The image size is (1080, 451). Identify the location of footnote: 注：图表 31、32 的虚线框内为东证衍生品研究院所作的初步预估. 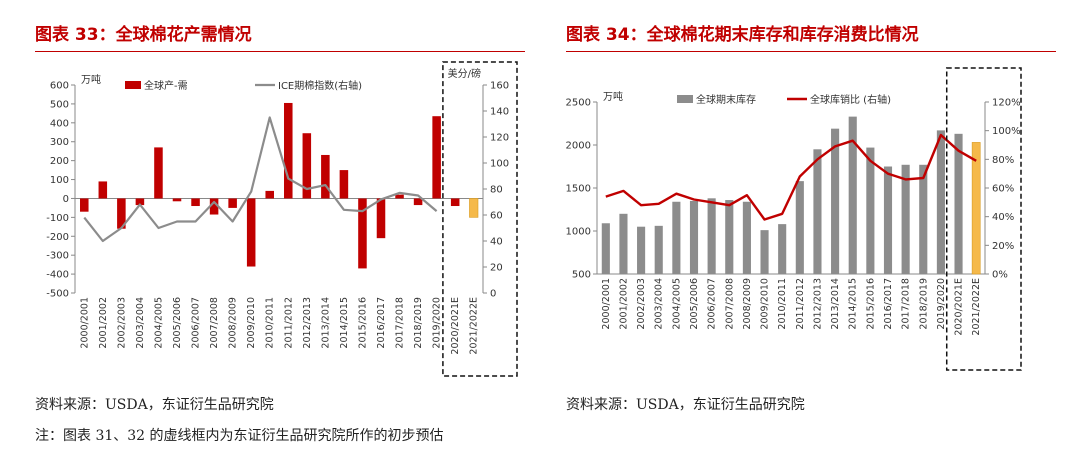
(239, 436).